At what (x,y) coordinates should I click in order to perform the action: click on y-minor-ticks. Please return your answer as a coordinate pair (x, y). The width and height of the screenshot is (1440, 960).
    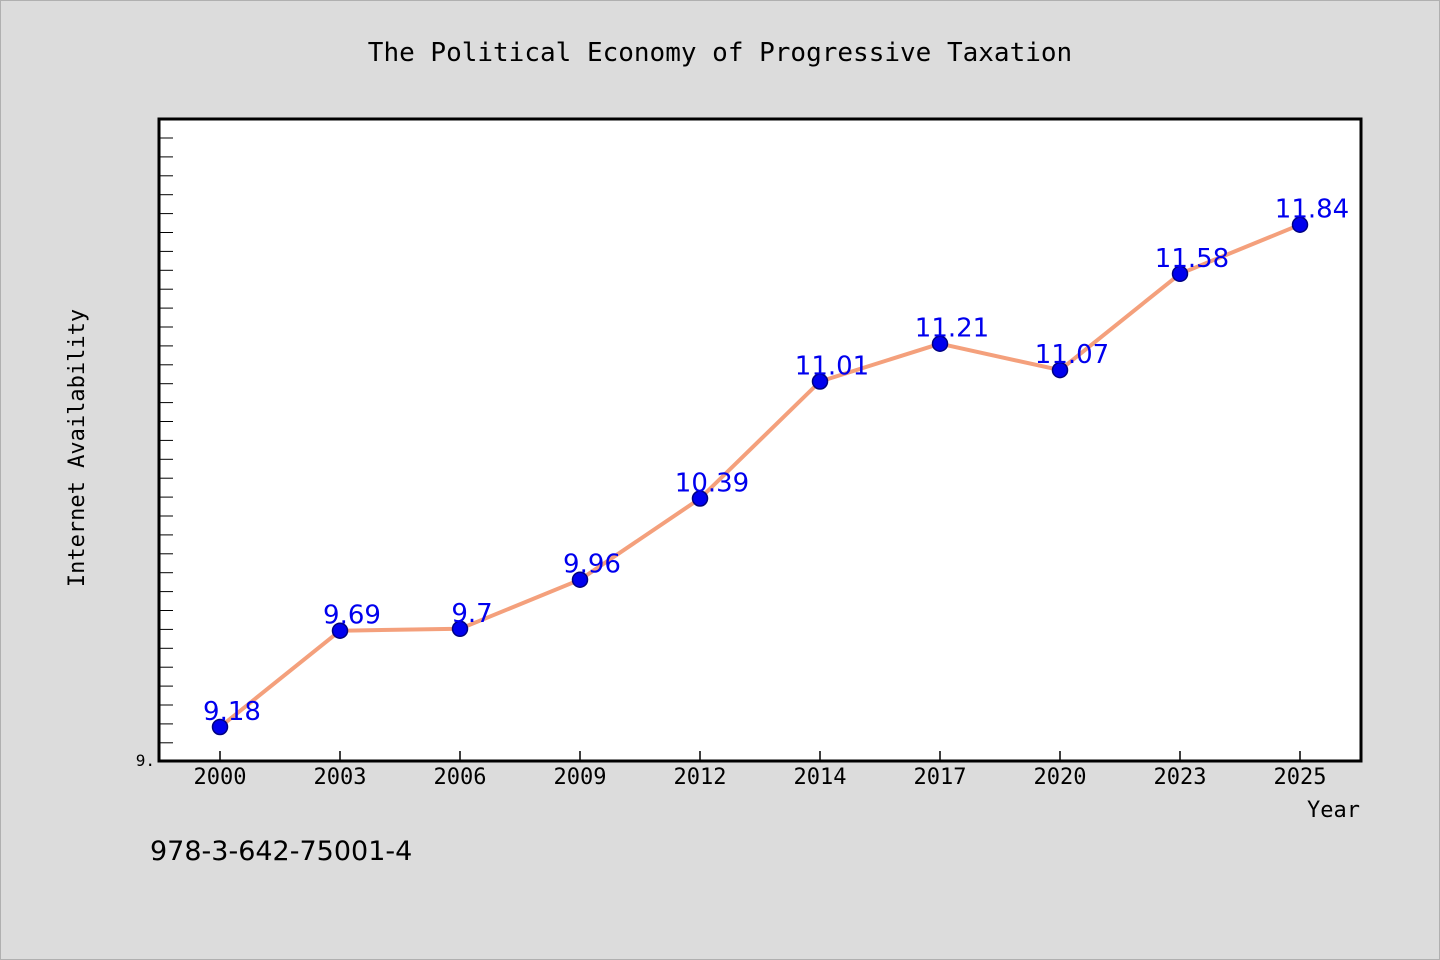
    Looking at the image, I should click on (166, 440).